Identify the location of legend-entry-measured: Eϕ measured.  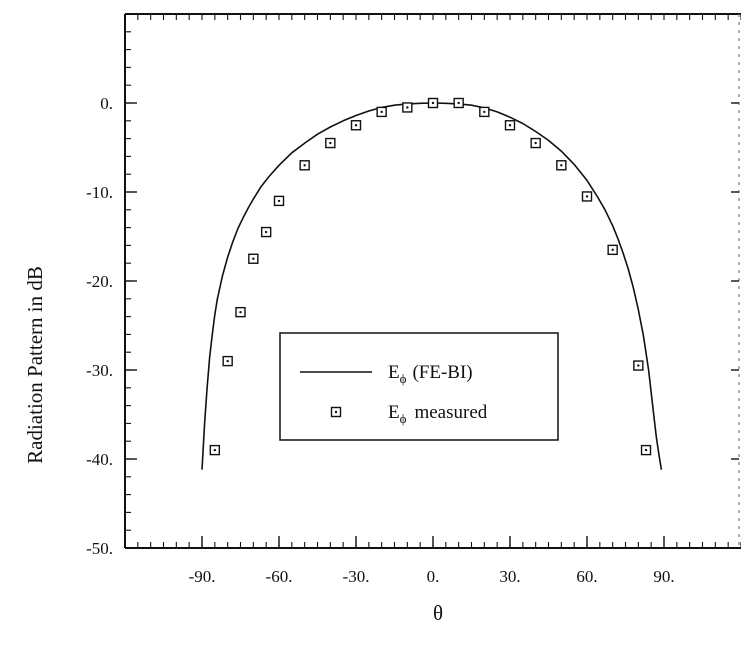
(438, 414).